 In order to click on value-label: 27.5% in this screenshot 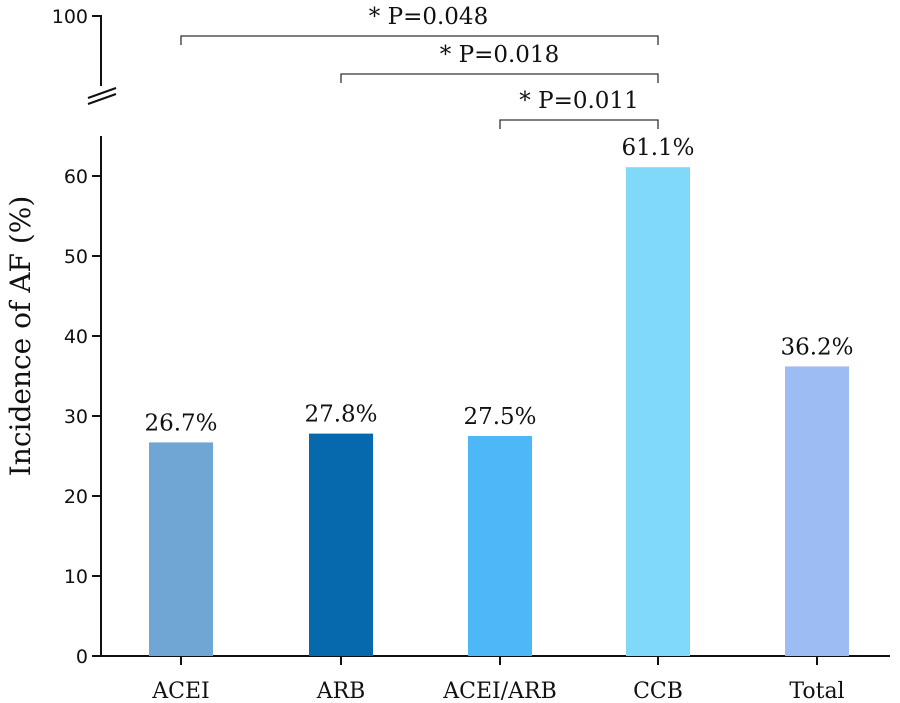, I will do `click(499, 417)`.